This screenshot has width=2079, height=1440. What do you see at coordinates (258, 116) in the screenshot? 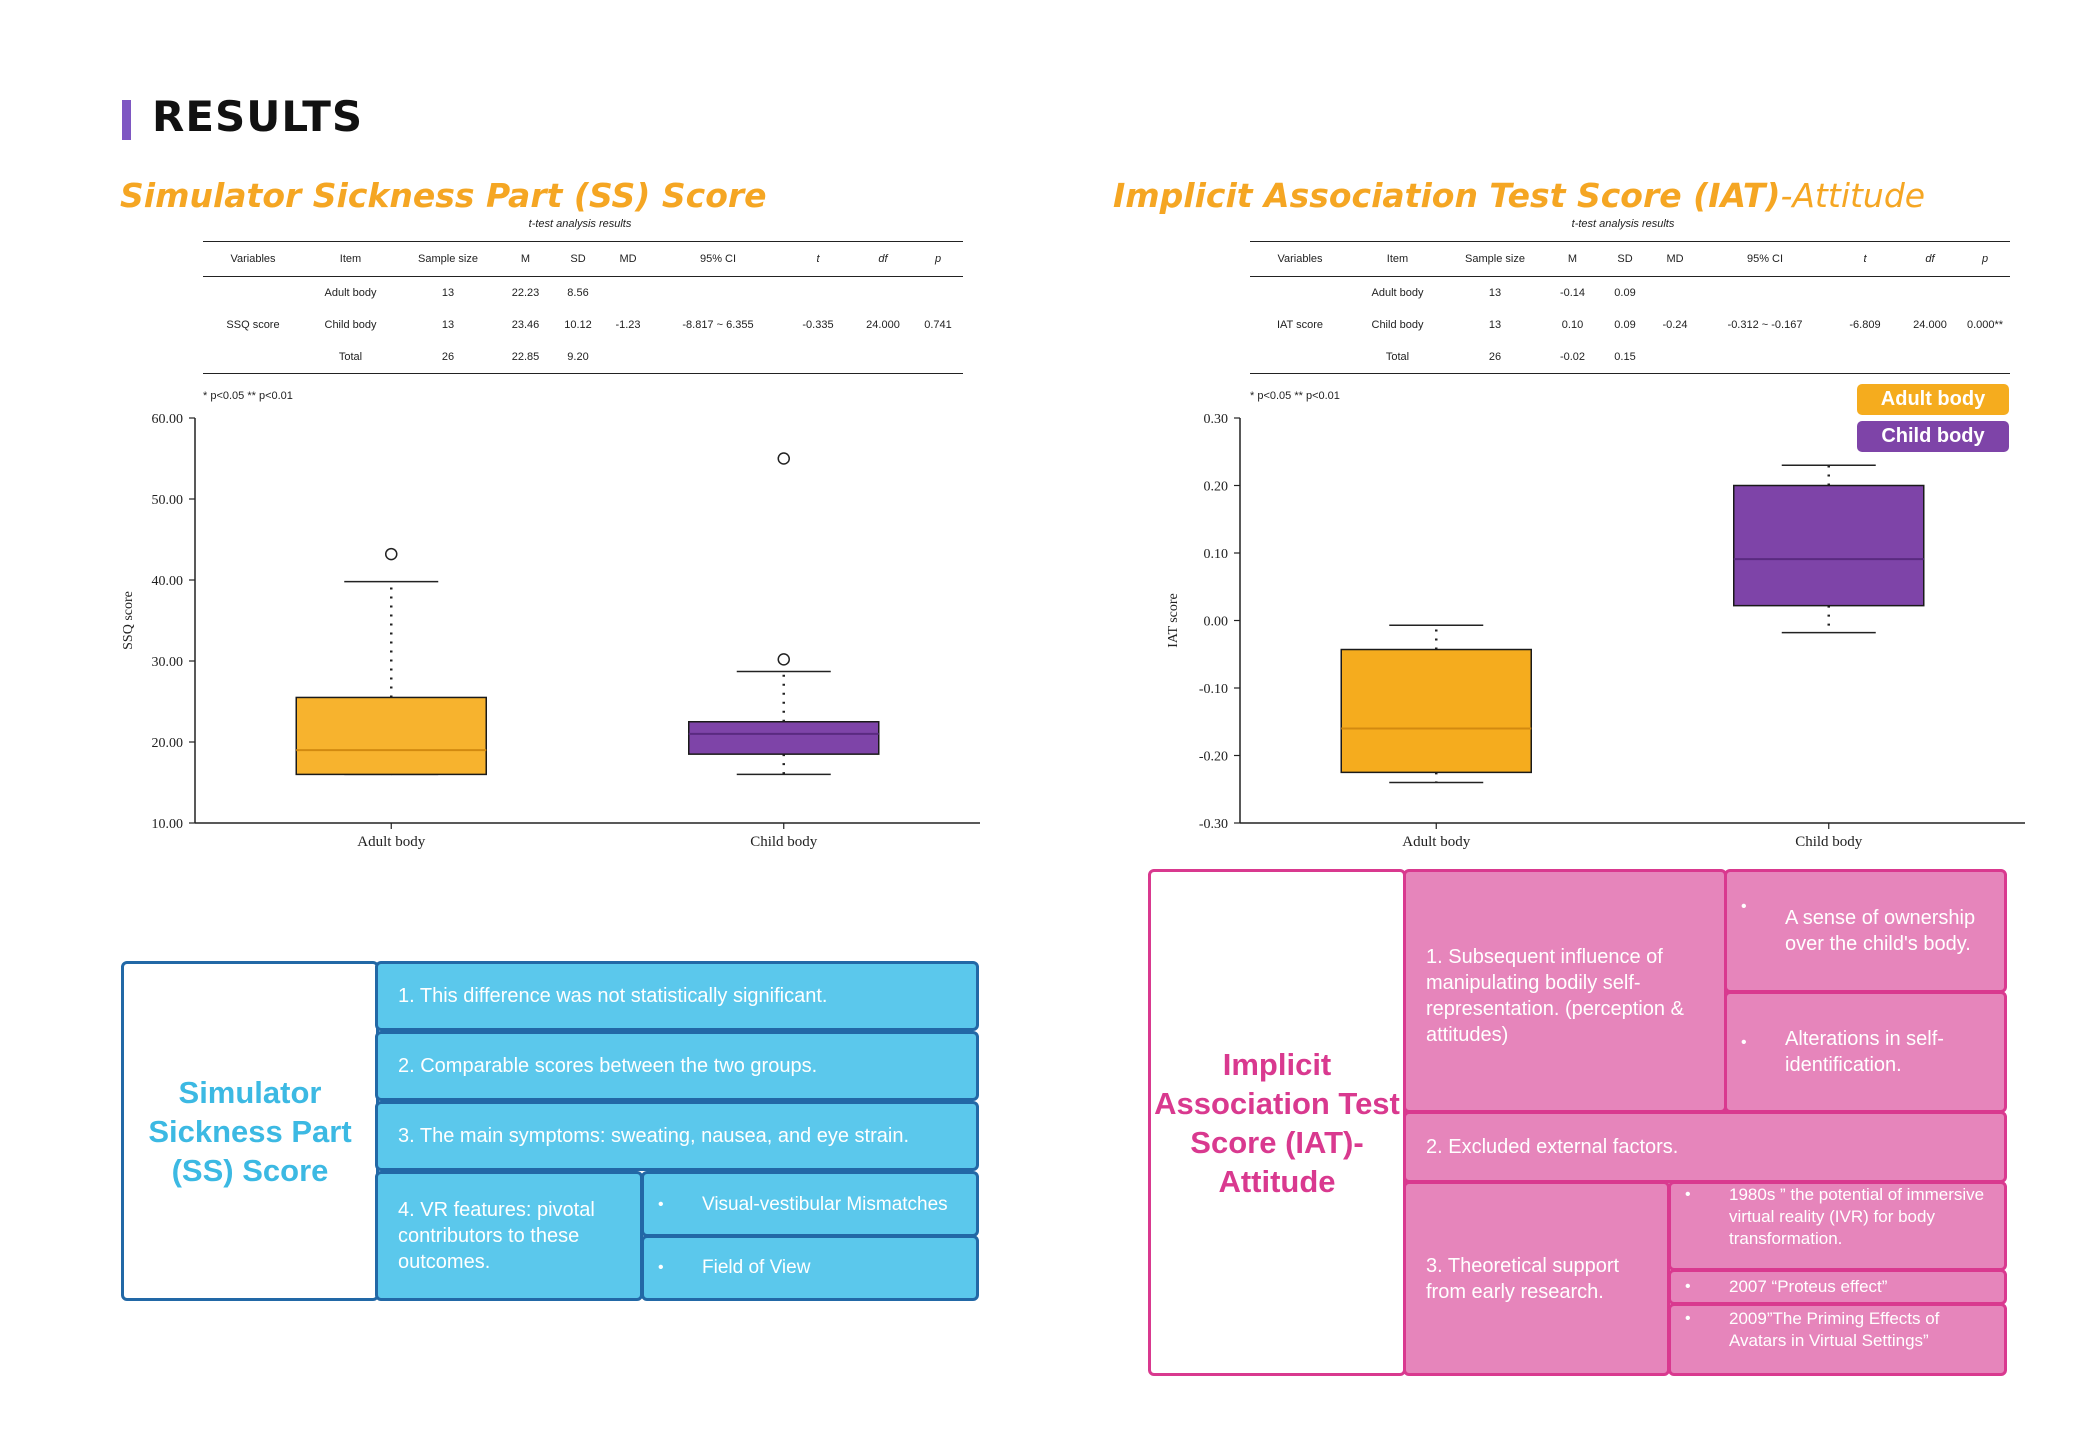
I see `page-heading: RESULTS` at bounding box center [258, 116].